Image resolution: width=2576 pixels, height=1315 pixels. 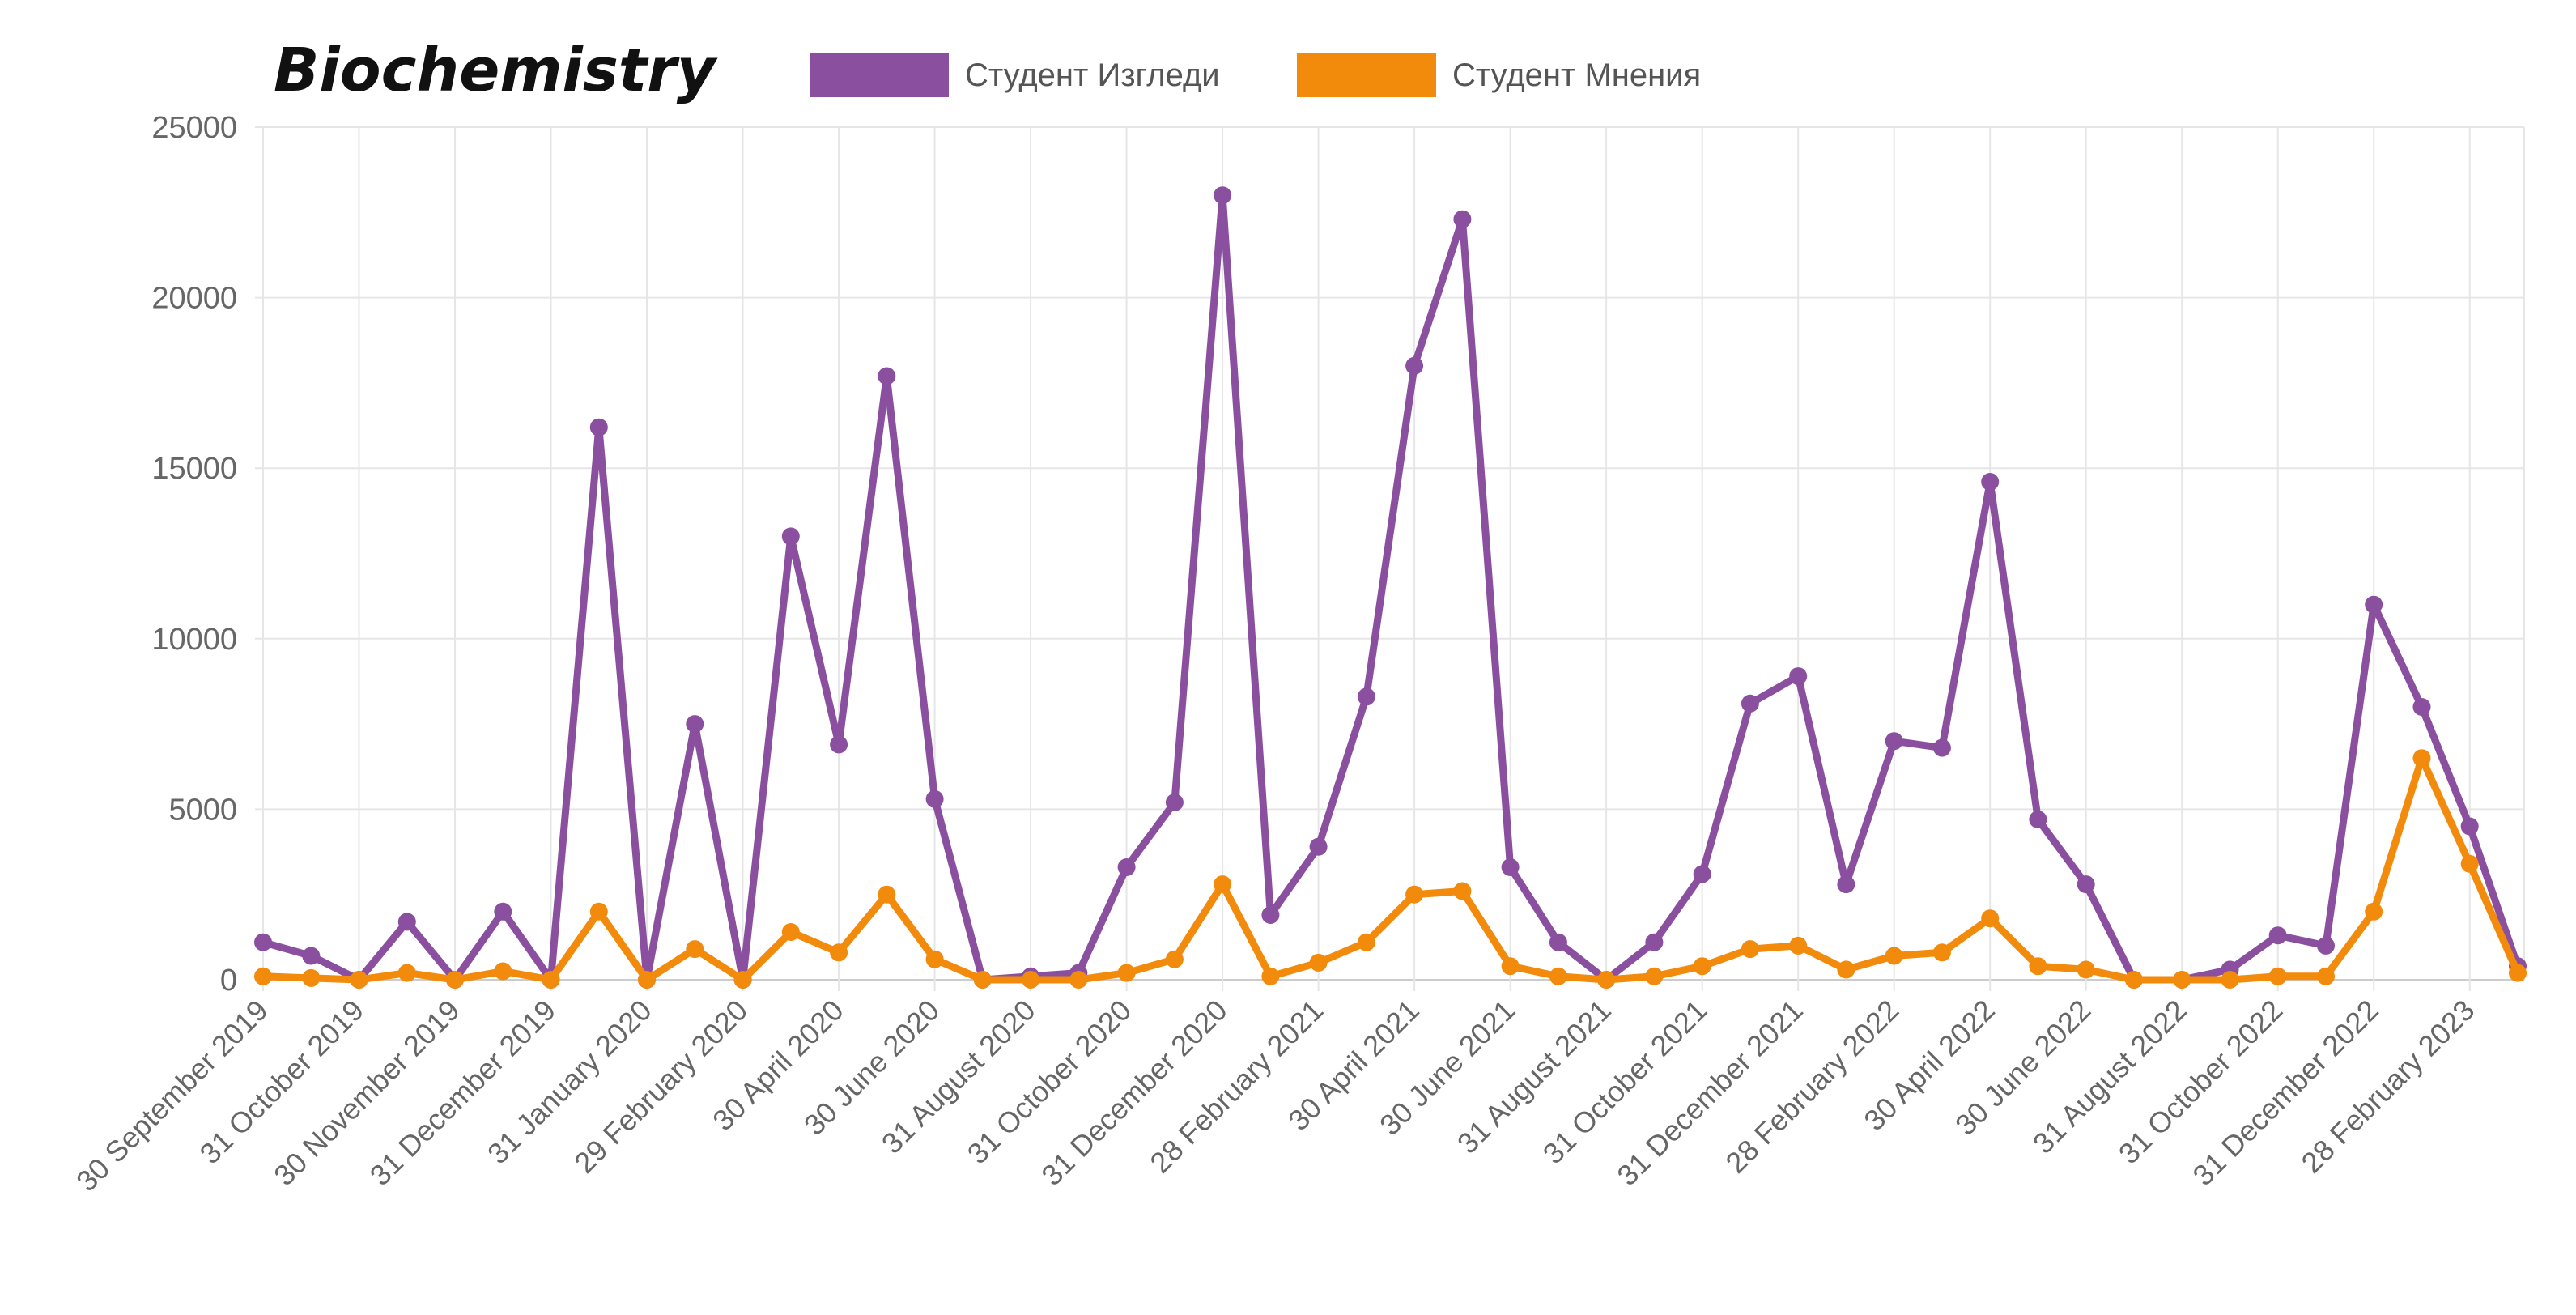 I want to click on legend-swatch-student-opinions, so click(x=1366, y=75).